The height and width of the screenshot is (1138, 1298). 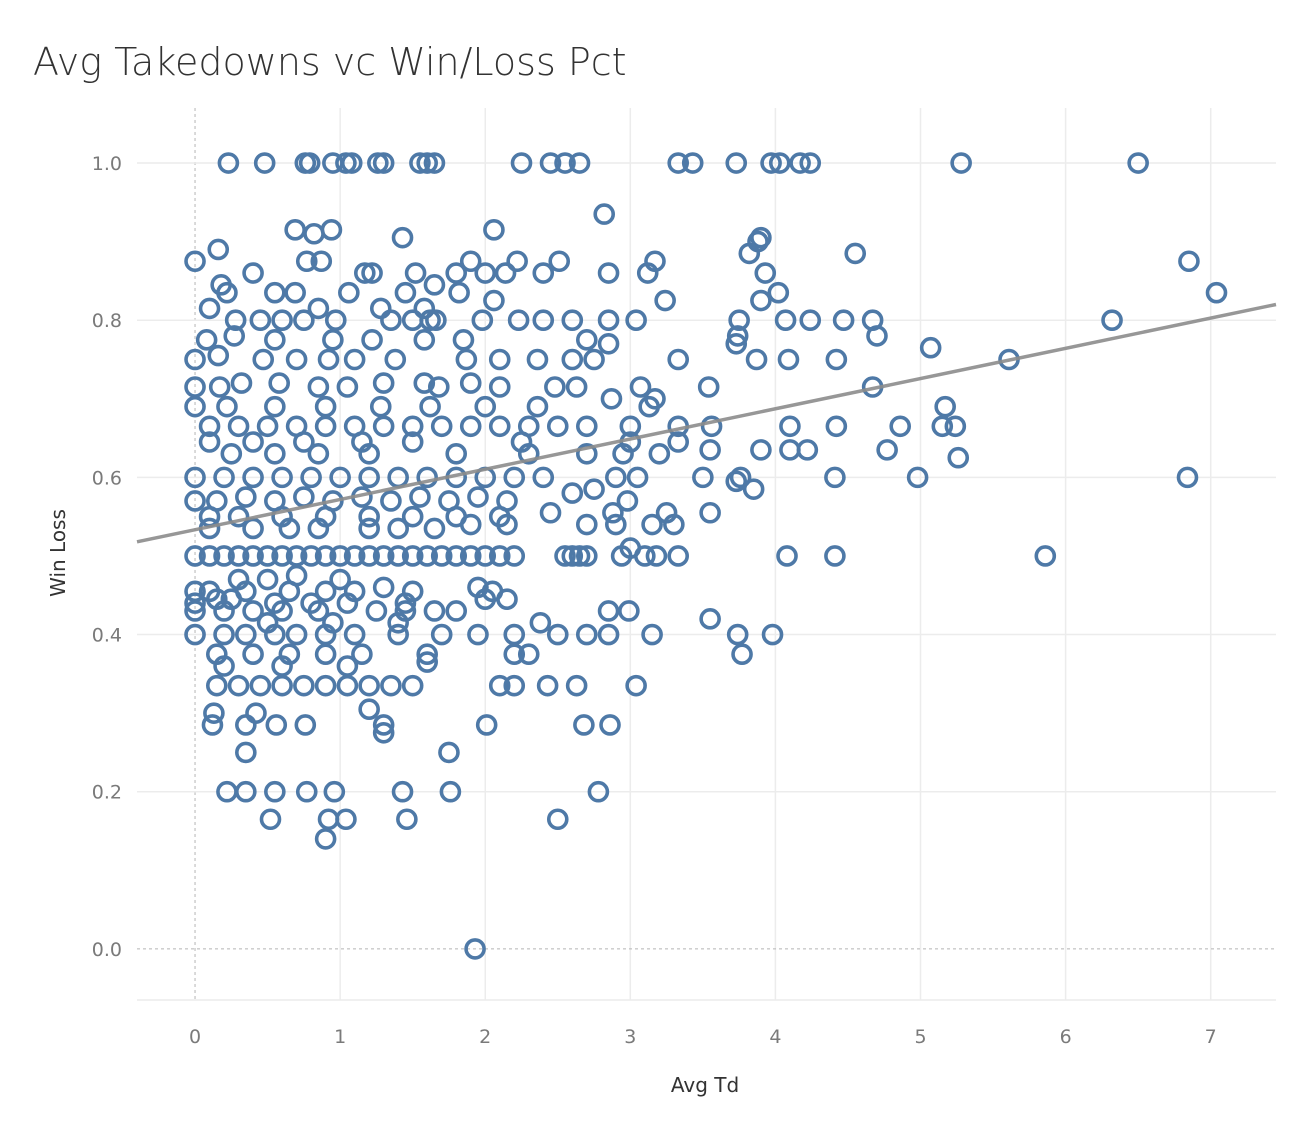 I want to click on y-tick-label: 0.4, so click(x=107, y=636).